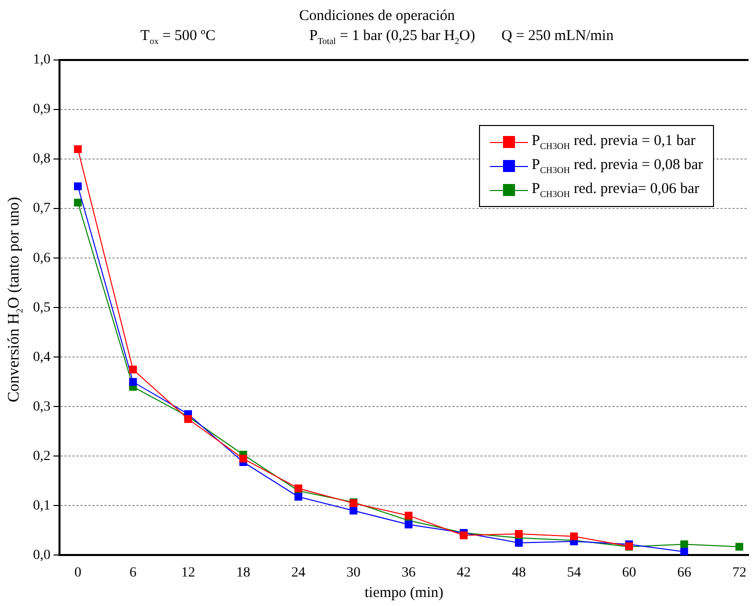  What do you see at coordinates (377, 16) in the screenshot?
I see `chart-title: Condiciones de operación` at bounding box center [377, 16].